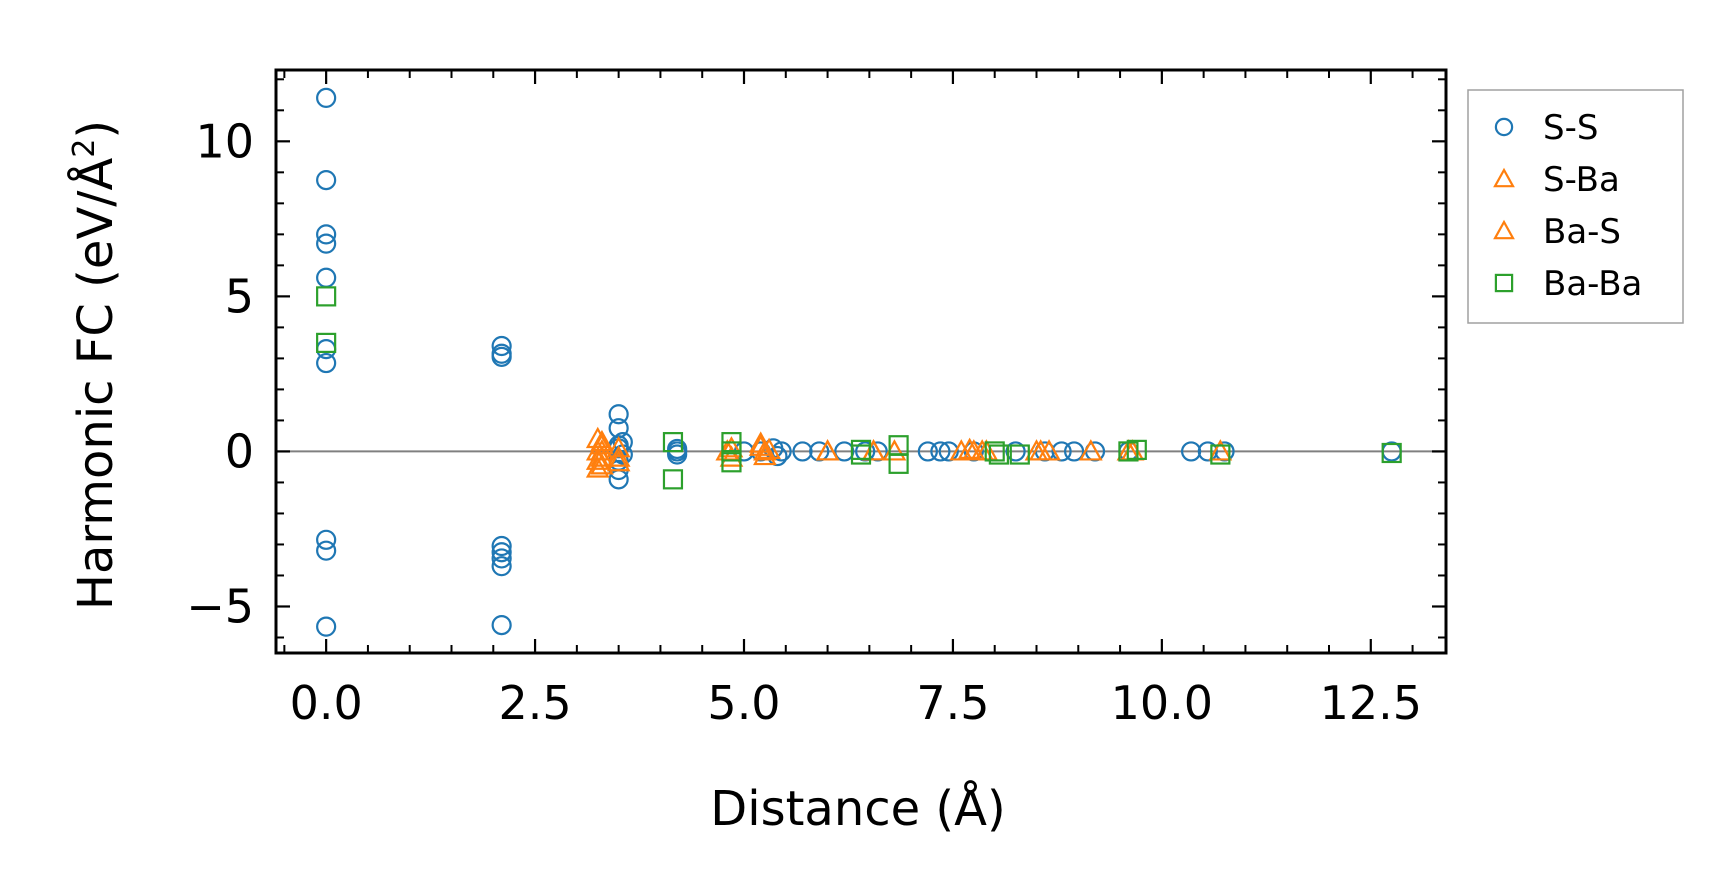  What do you see at coordinates (743, 703) in the screenshot?
I see `x-tick-label: 5.0` at bounding box center [743, 703].